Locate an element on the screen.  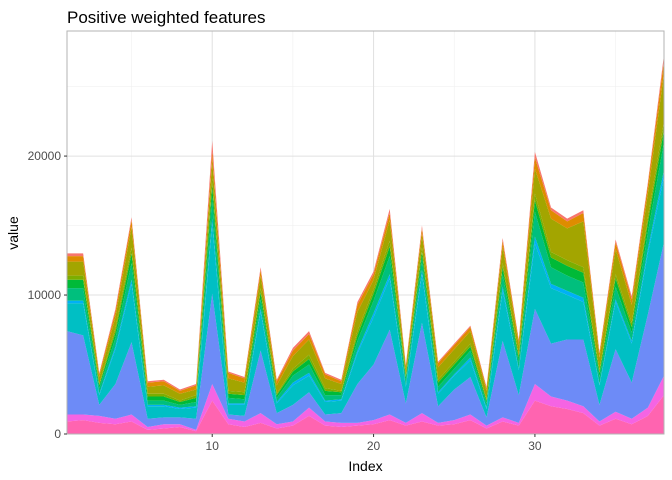
x-axis-ticks: 10 20 30 is located at coordinates (374, 443).